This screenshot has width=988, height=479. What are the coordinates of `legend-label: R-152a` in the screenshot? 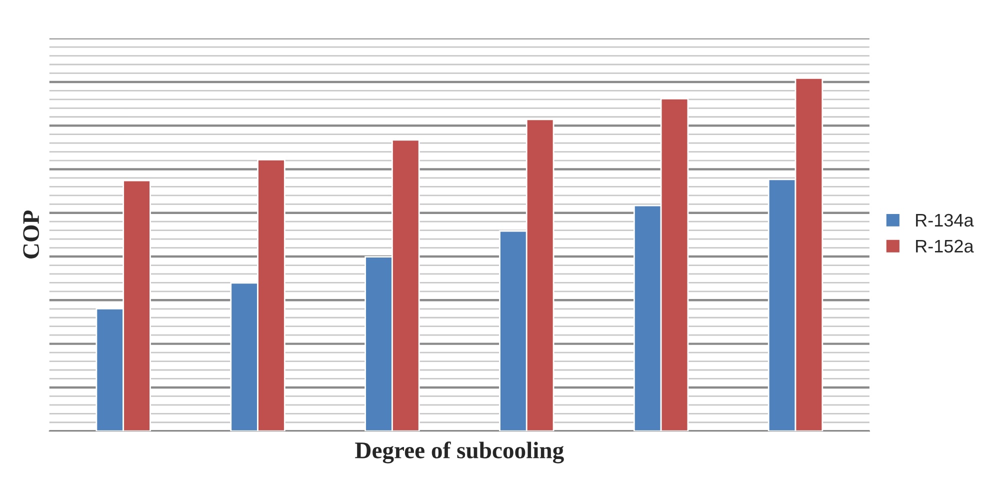 It's located at (945, 246).